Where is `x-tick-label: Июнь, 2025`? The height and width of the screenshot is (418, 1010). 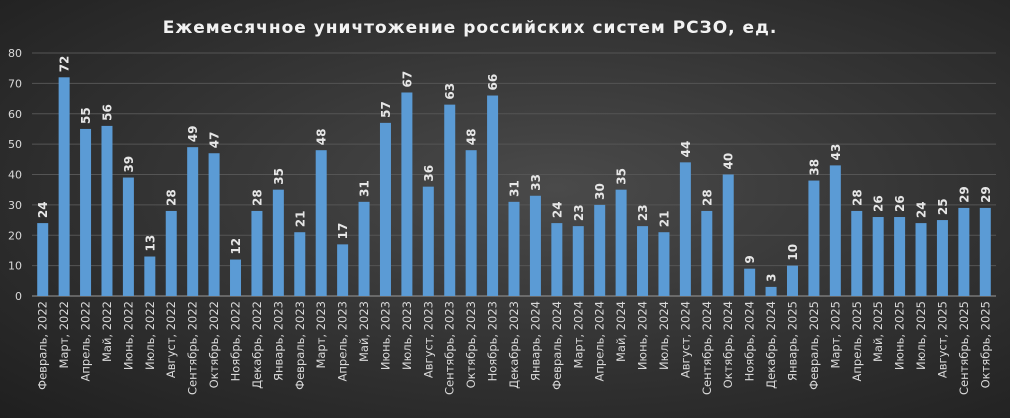
x-tick-label: Июнь, 2025 is located at coordinates (900, 335).